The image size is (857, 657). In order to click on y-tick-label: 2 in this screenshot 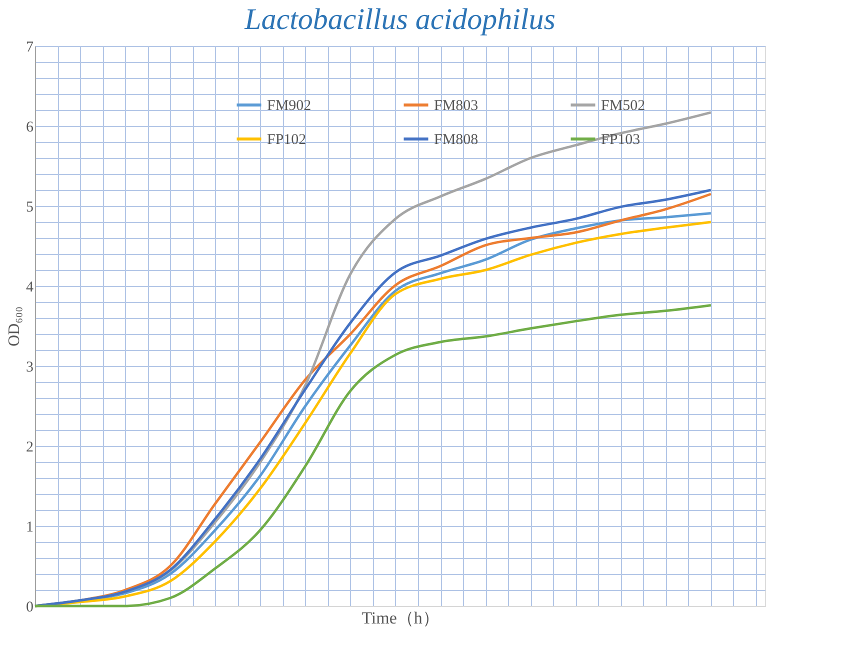, I will do `click(30, 448)`.